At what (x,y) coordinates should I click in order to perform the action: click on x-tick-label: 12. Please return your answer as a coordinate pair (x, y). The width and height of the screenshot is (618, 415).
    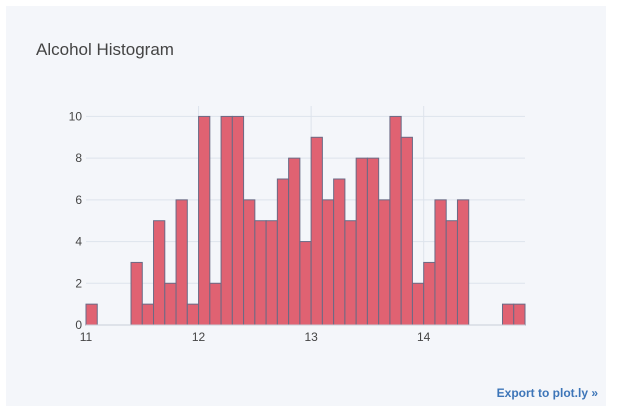
    Looking at the image, I should click on (199, 337).